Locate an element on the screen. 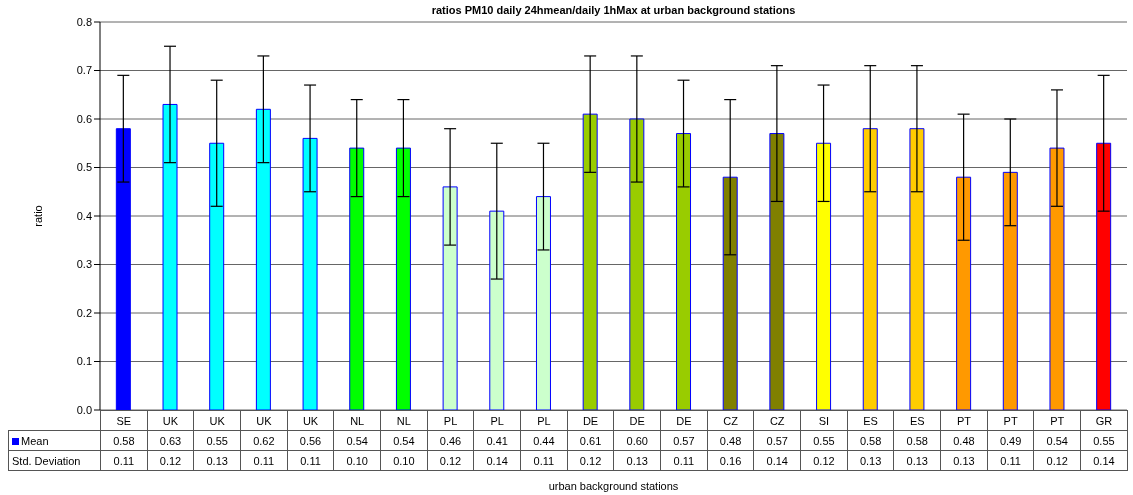 This screenshot has height=495, width=1133. text: 0.63 is located at coordinates (170, 440).